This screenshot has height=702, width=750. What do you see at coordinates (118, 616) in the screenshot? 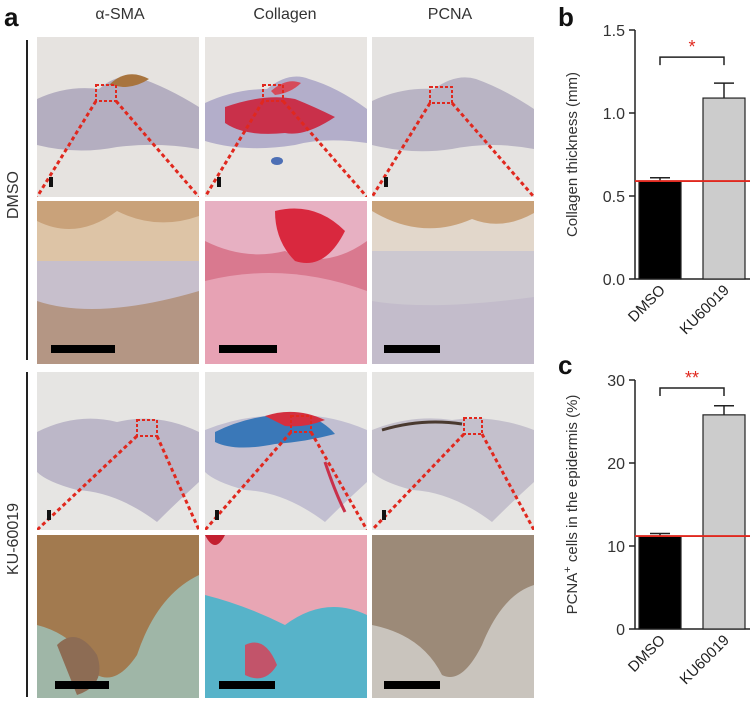
I see `micrograph-ku60019-asma-zoom` at bounding box center [118, 616].